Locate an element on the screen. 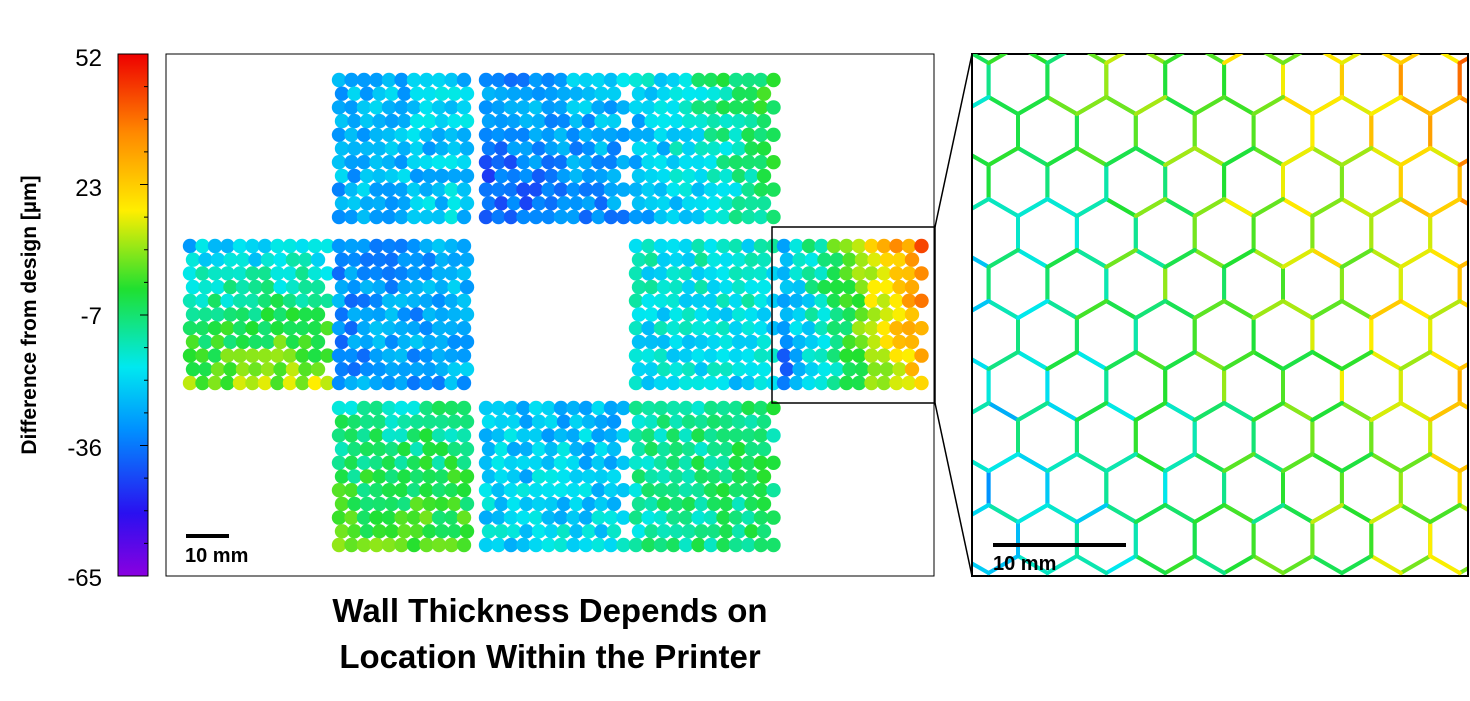  main-scale-label: 10 mm is located at coordinates (216, 556).